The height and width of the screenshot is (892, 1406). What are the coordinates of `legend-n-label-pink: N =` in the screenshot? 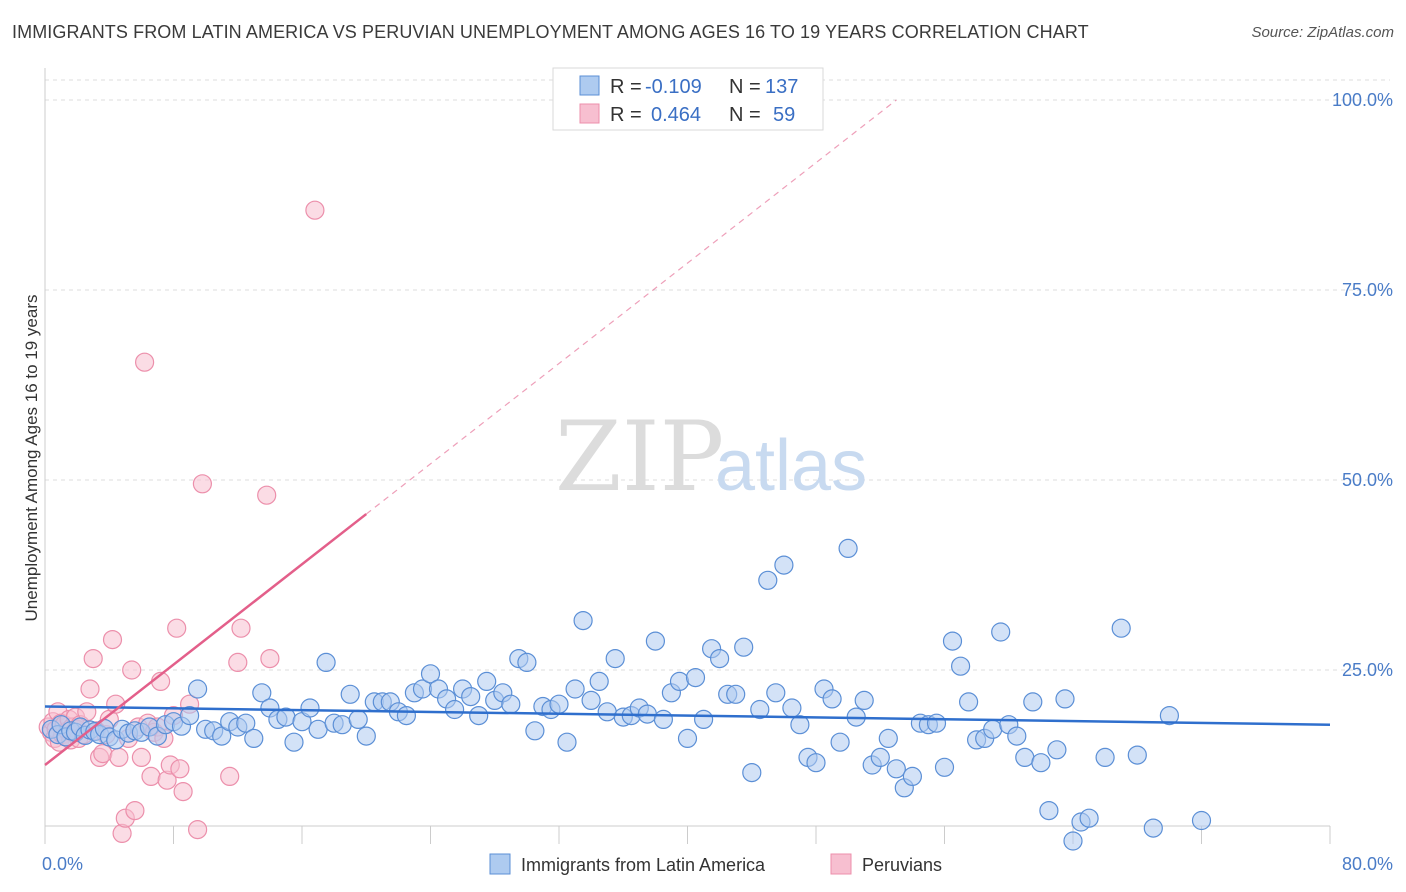 It's located at (745, 115).